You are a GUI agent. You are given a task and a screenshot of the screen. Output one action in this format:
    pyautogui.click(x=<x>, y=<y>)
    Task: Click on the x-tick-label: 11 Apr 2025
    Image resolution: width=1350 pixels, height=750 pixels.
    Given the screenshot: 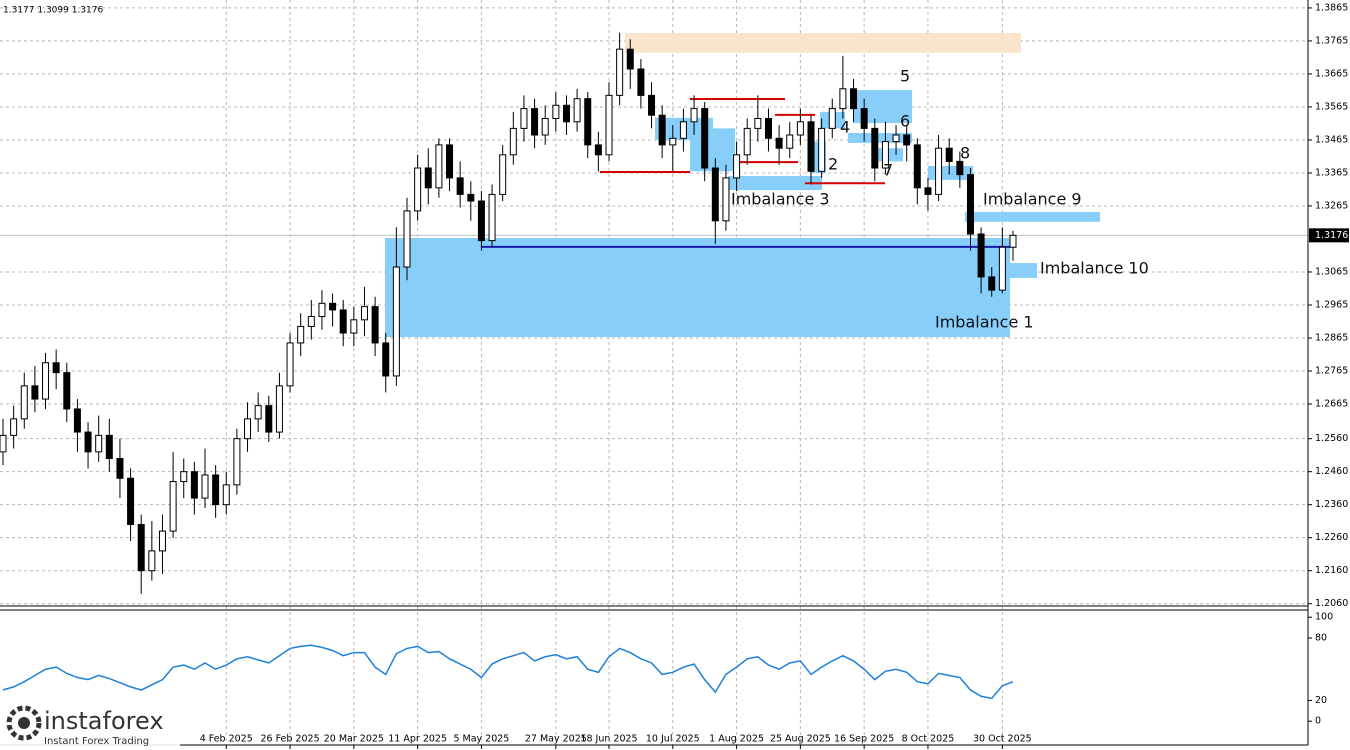 What is the action you would take?
    pyautogui.click(x=417, y=739)
    